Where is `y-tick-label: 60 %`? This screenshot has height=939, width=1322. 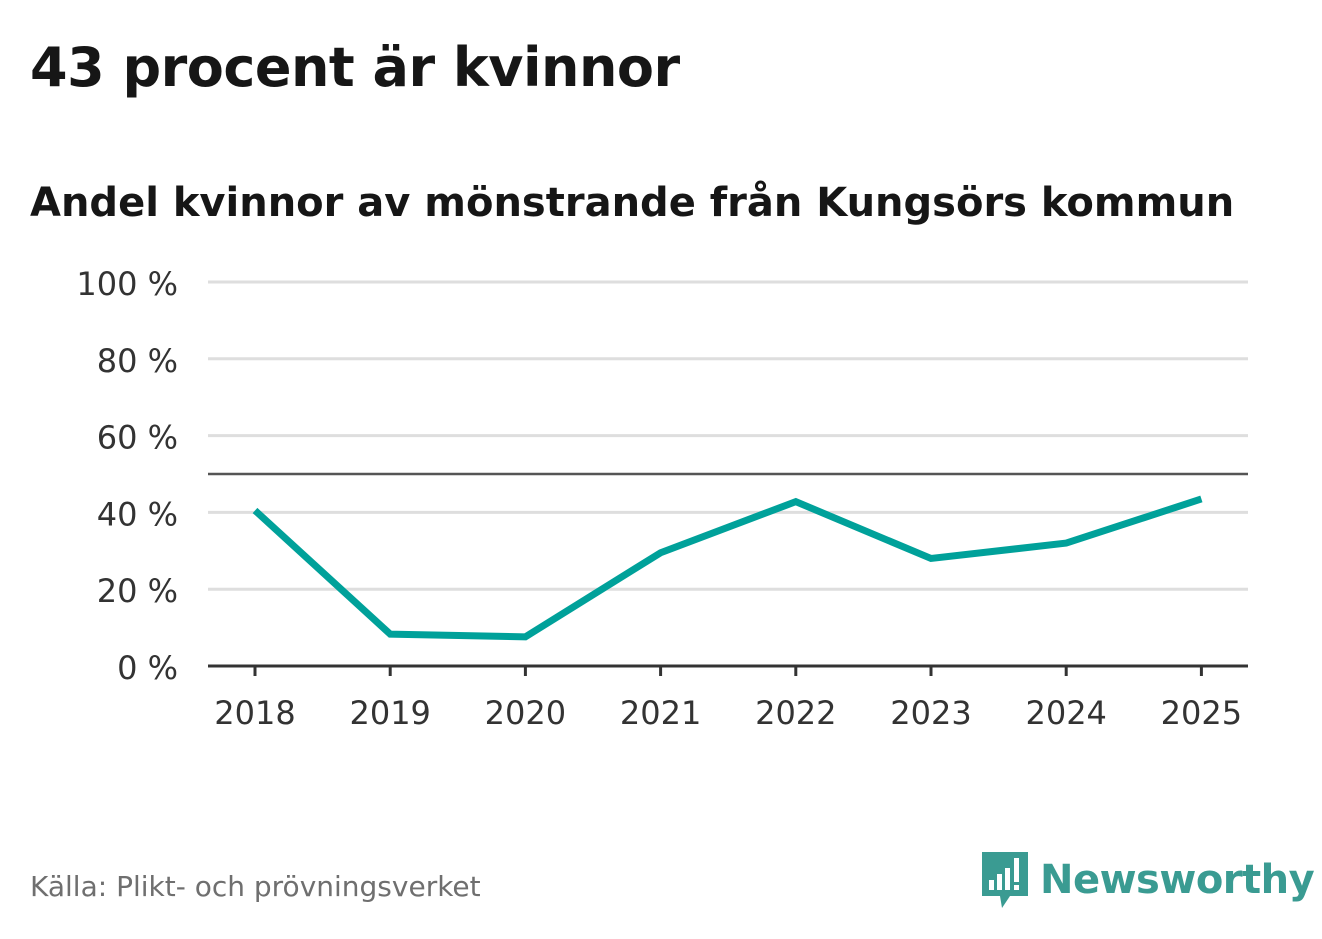 y-tick-label: 60 % is located at coordinates (137, 438).